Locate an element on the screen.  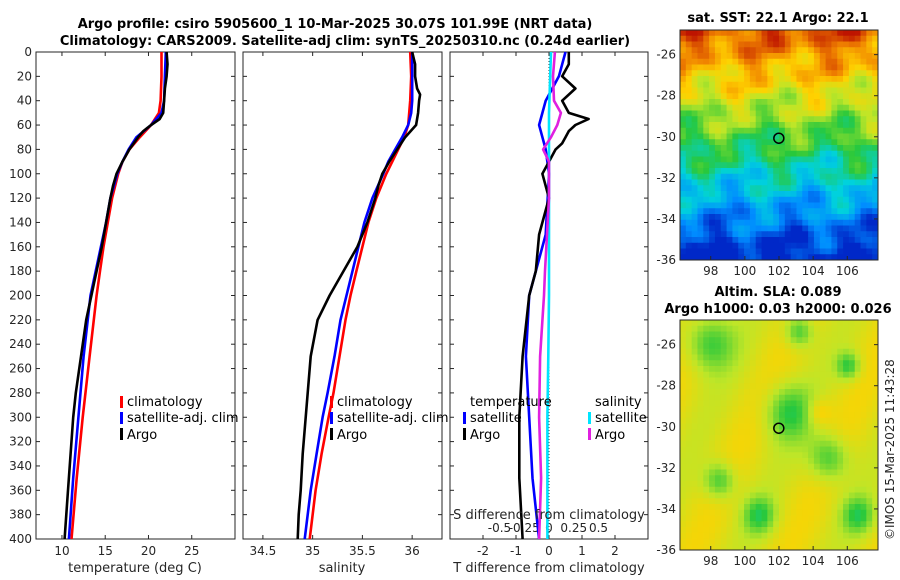
y-tick-label: -34 is located at coordinates (666, 509).